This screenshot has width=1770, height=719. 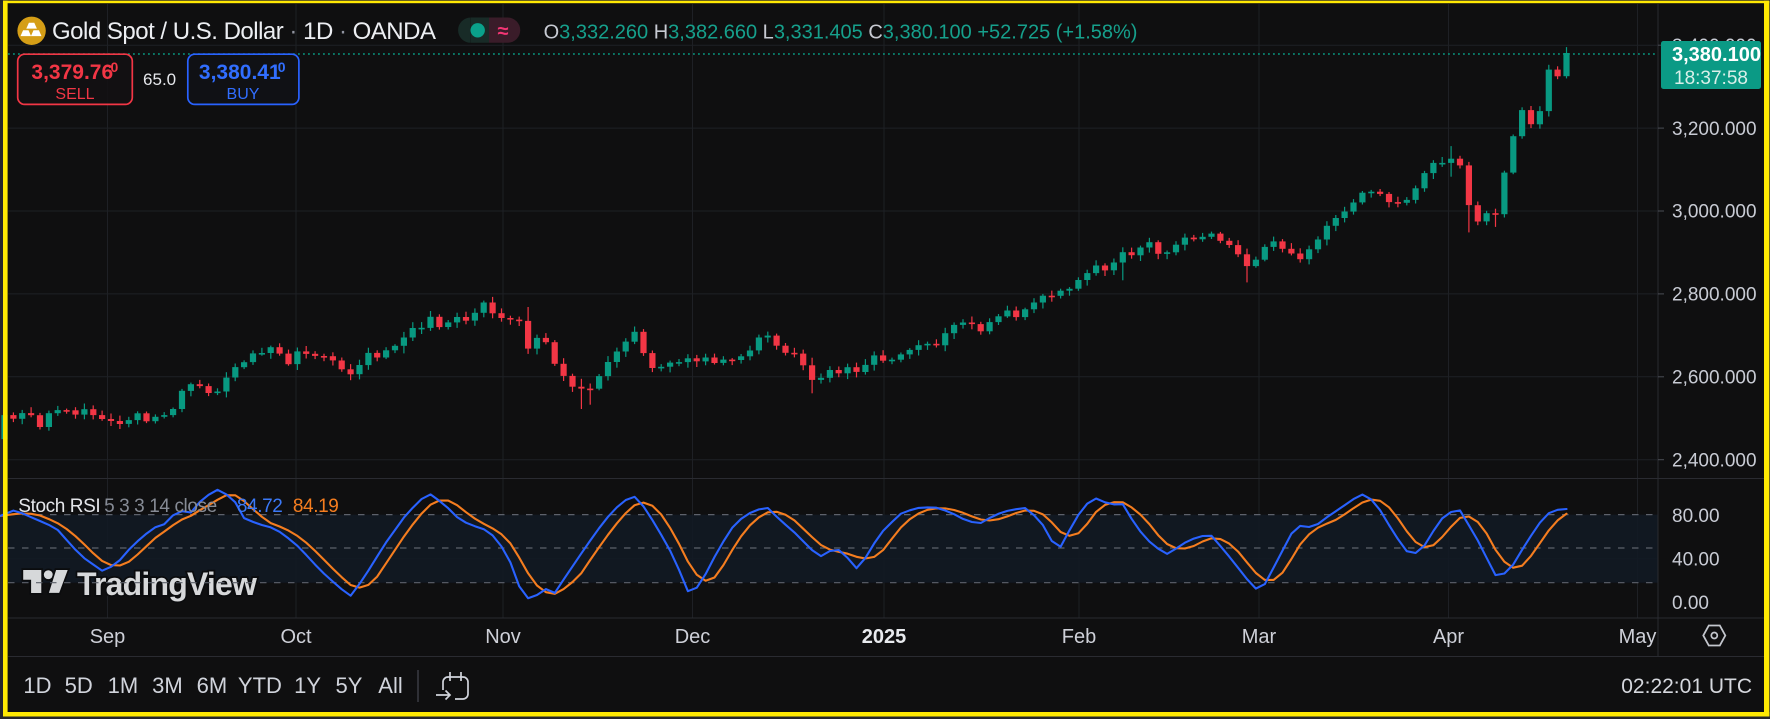 What do you see at coordinates (59, 506) in the screenshot?
I see `svg-text: Stoch RSI` at bounding box center [59, 506].